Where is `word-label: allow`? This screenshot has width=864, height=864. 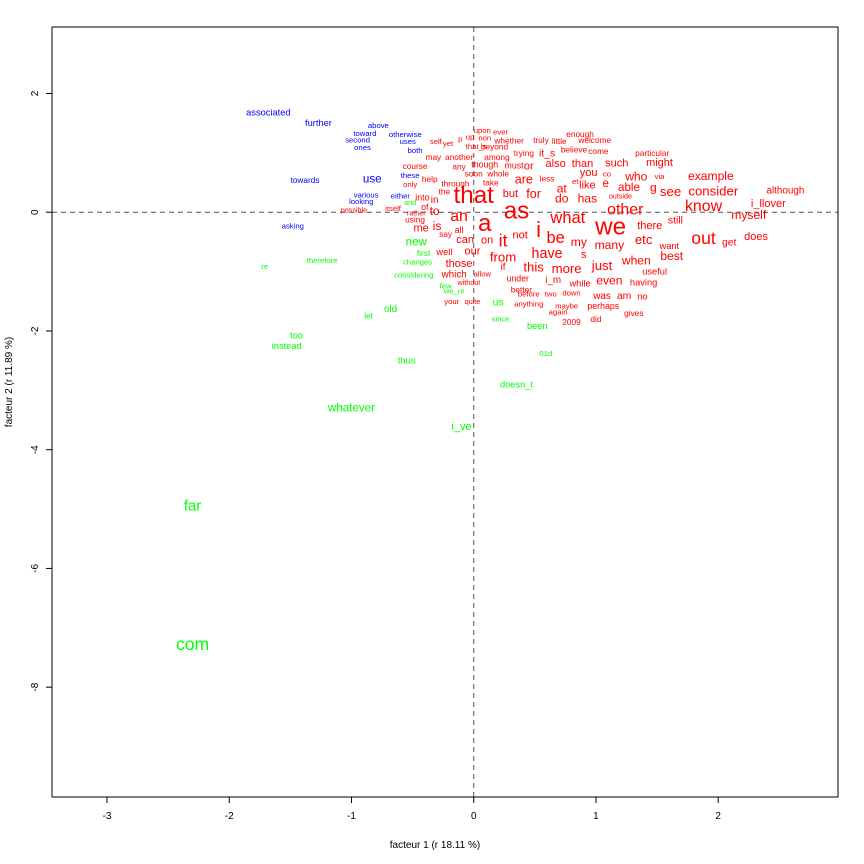
word-label: allow is located at coordinates (483, 273).